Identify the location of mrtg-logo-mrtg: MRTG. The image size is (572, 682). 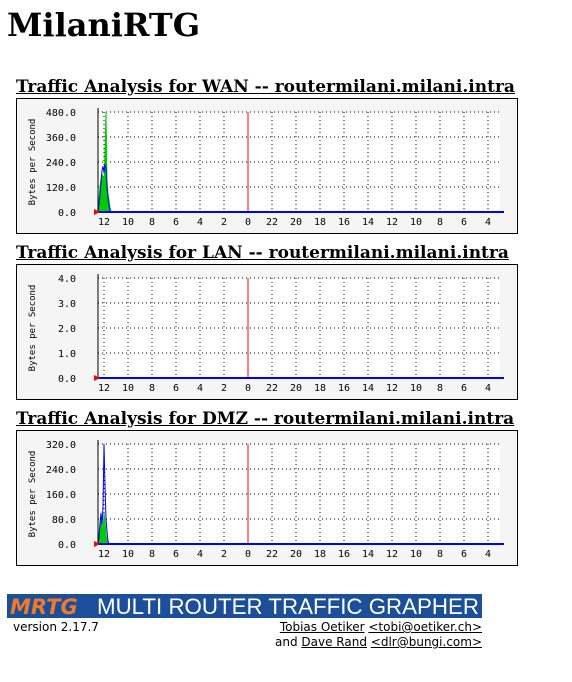
(44, 606).